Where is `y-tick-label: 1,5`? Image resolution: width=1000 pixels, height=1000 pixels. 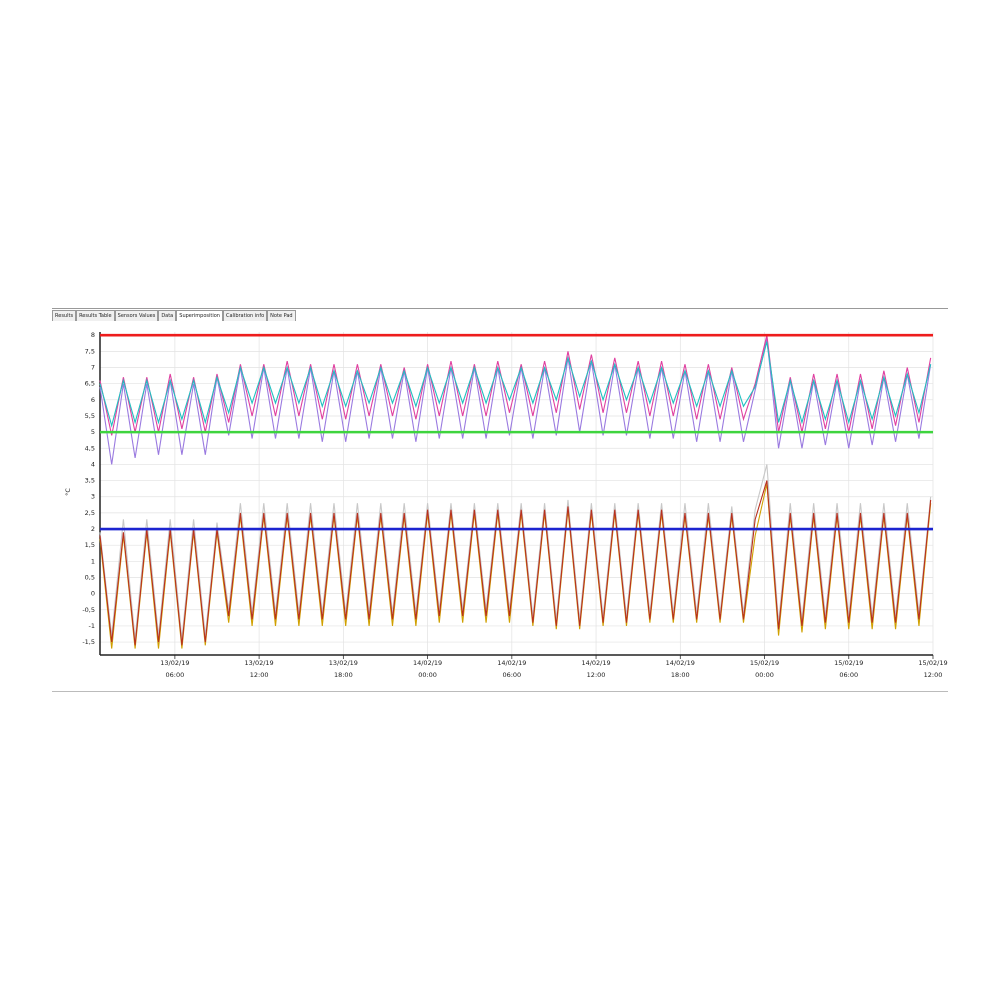 y-tick-label: 1,5 is located at coordinates (90, 545).